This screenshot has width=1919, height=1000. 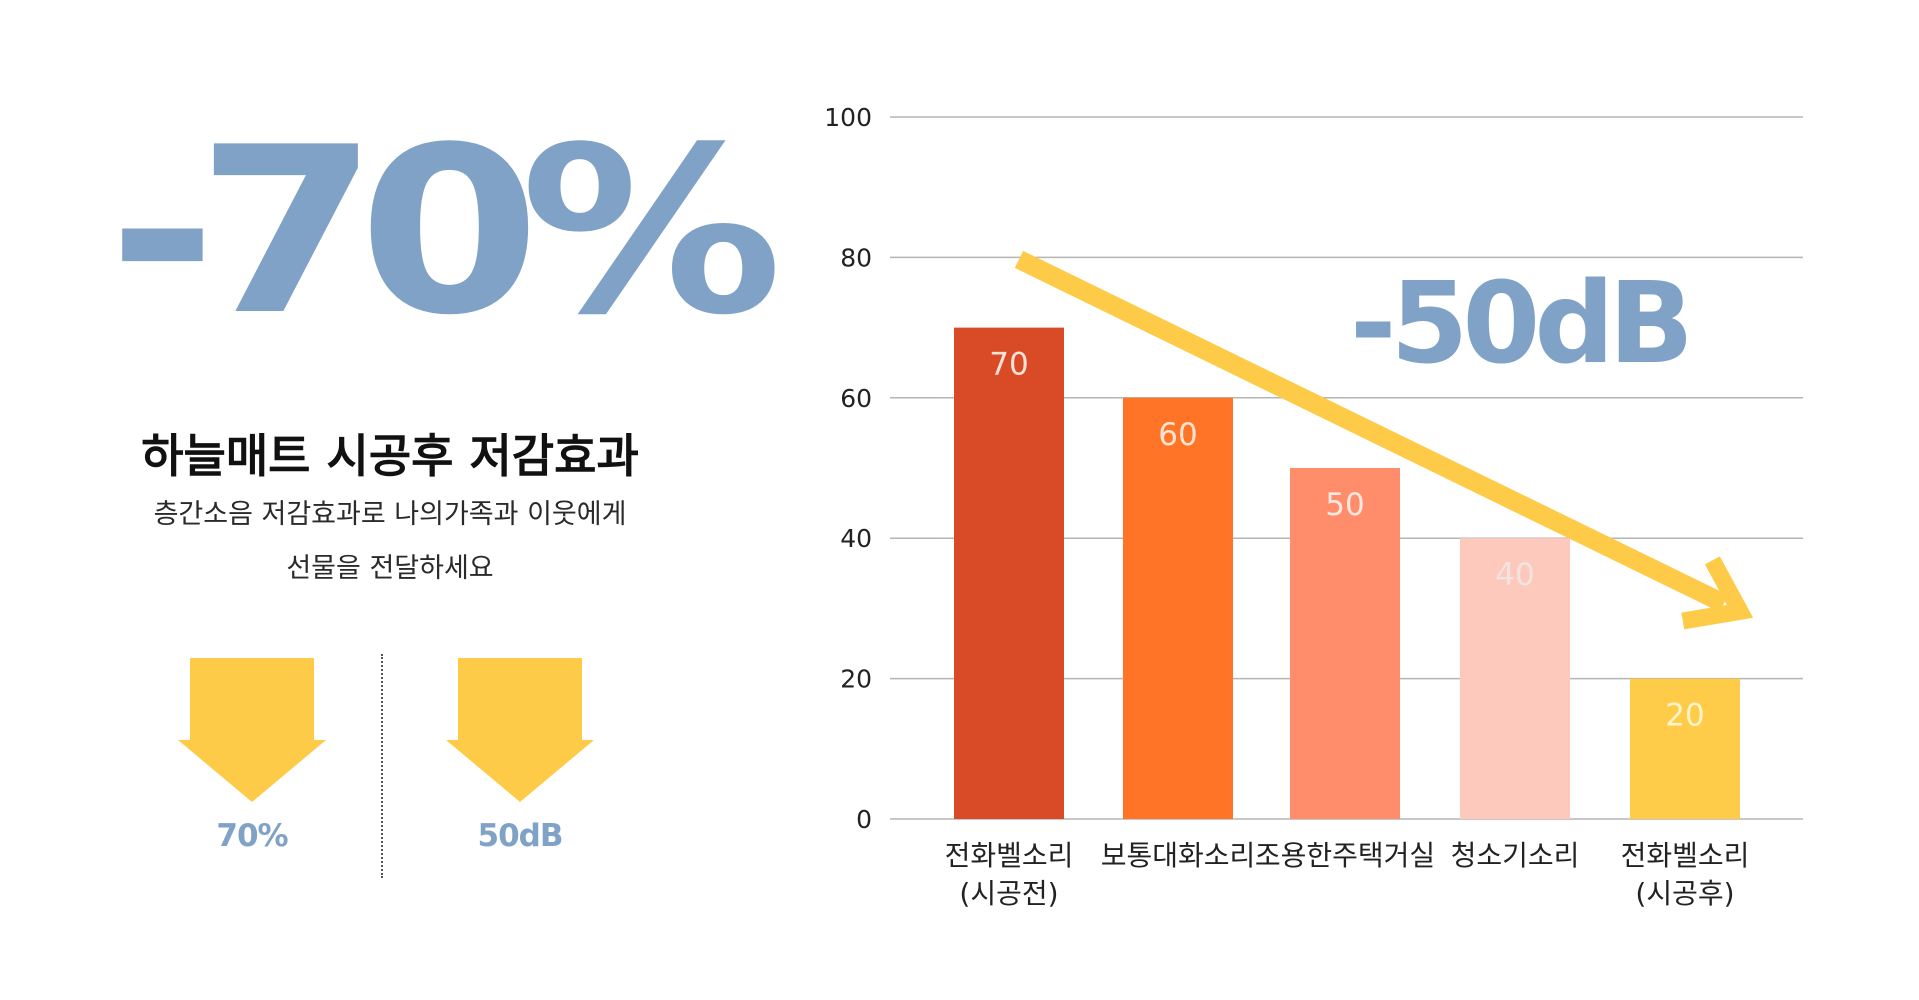 What do you see at coordinates (1684, 716) in the screenshot?
I see `bar-value-label: 20` at bounding box center [1684, 716].